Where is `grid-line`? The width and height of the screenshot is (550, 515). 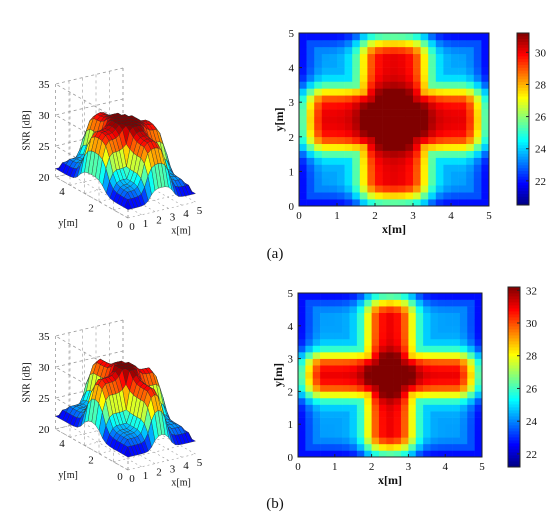 grid-line is located at coordinates (118, 185).